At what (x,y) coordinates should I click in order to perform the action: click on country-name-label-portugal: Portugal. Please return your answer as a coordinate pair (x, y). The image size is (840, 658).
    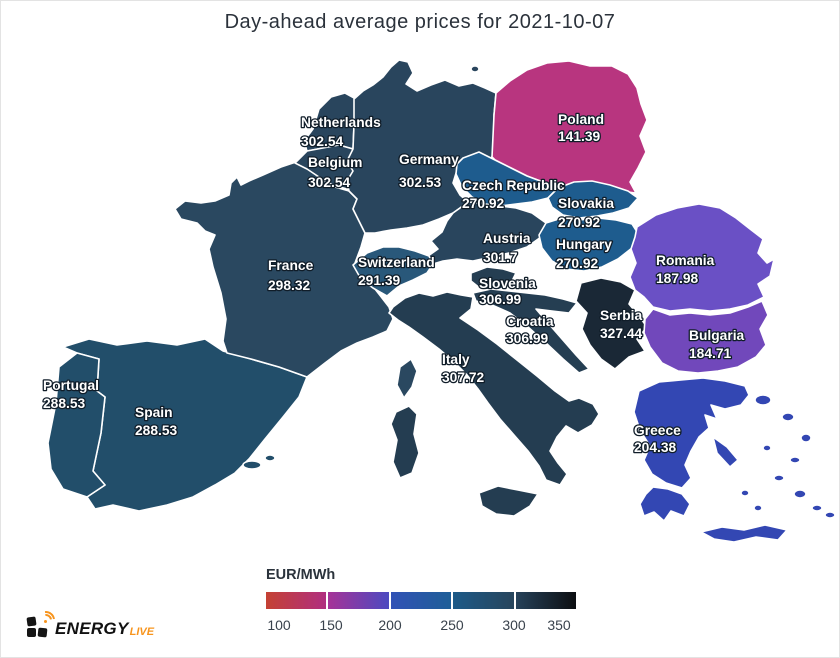
    Looking at the image, I should click on (71, 385).